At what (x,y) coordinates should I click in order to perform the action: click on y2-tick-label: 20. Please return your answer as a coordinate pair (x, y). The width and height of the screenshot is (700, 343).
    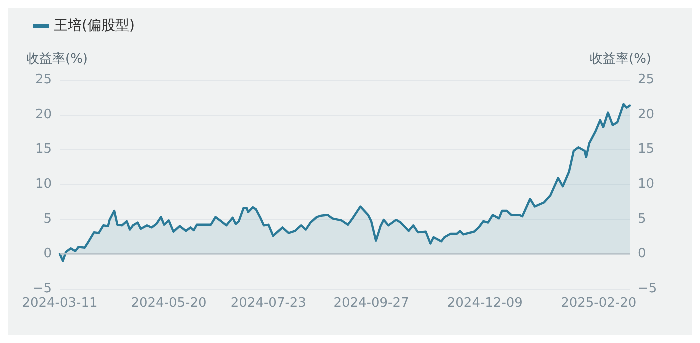
    Looking at the image, I should click on (646, 114).